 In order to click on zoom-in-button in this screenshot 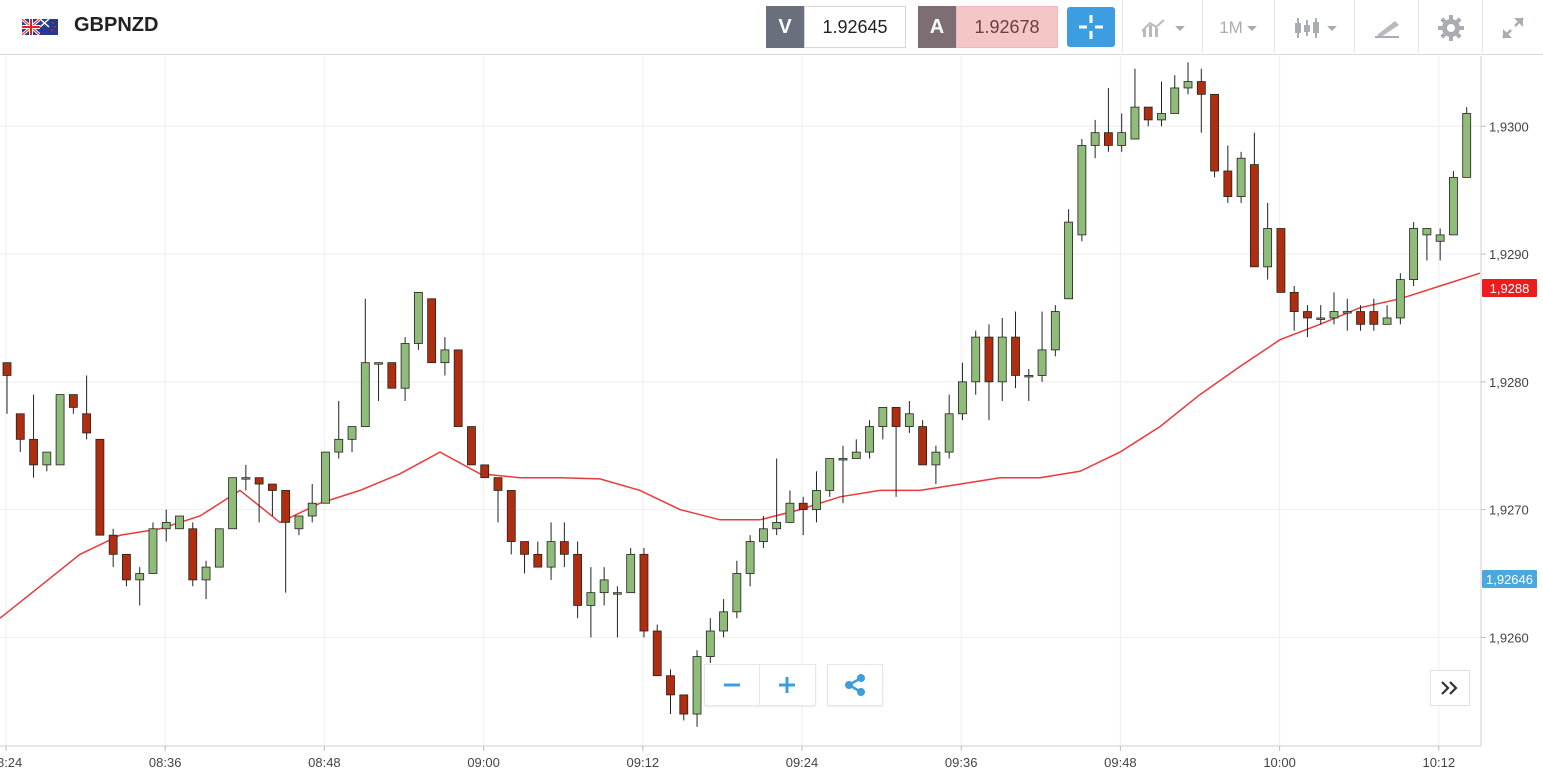, I will do `click(787, 685)`.